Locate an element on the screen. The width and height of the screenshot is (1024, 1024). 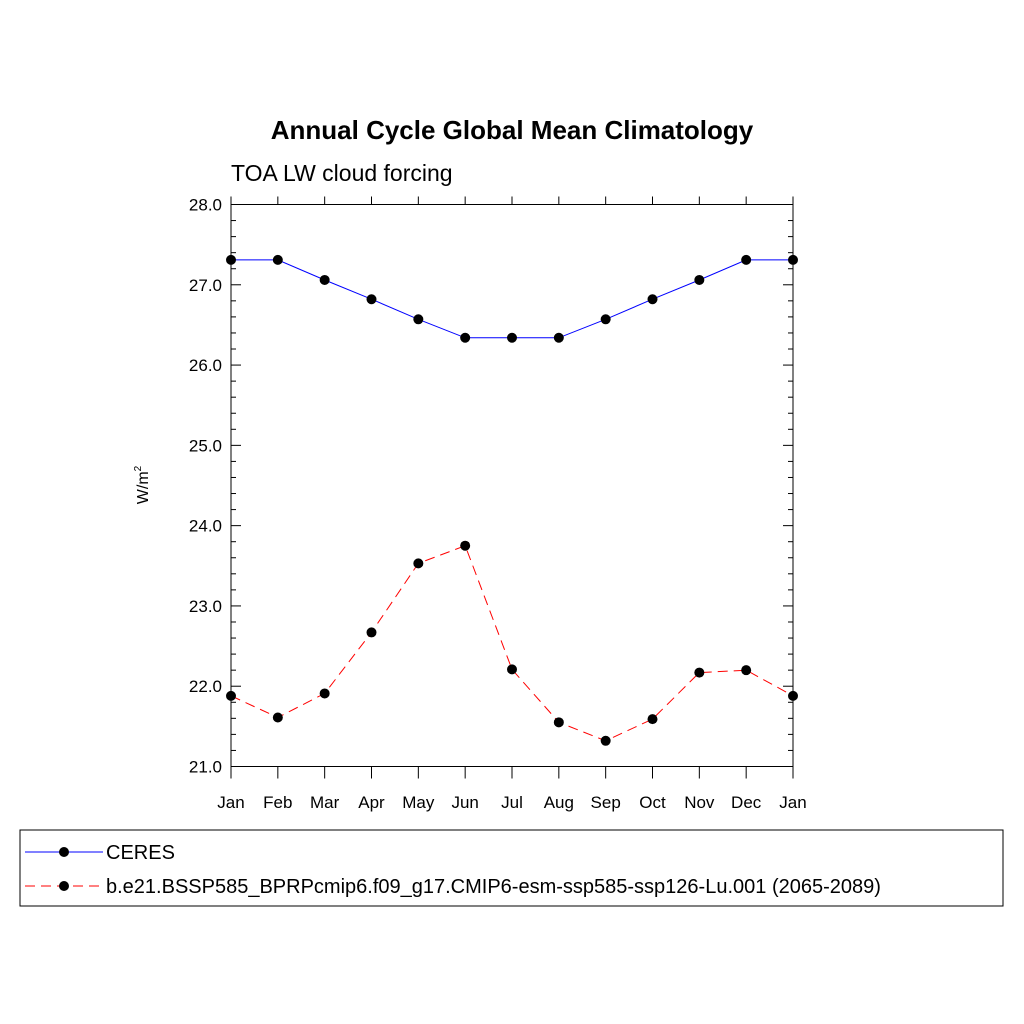
y-tick-label: 26.0 is located at coordinates (205, 365).